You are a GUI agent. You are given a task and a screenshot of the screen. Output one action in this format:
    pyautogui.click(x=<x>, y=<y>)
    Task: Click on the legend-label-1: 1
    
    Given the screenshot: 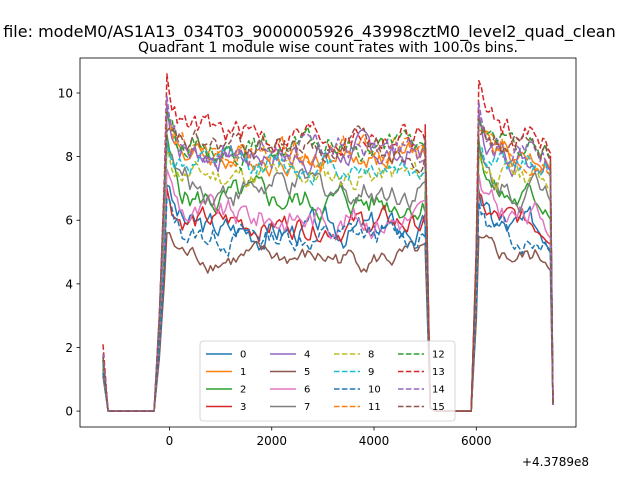 What is the action you would take?
    pyautogui.click(x=243, y=372)
    